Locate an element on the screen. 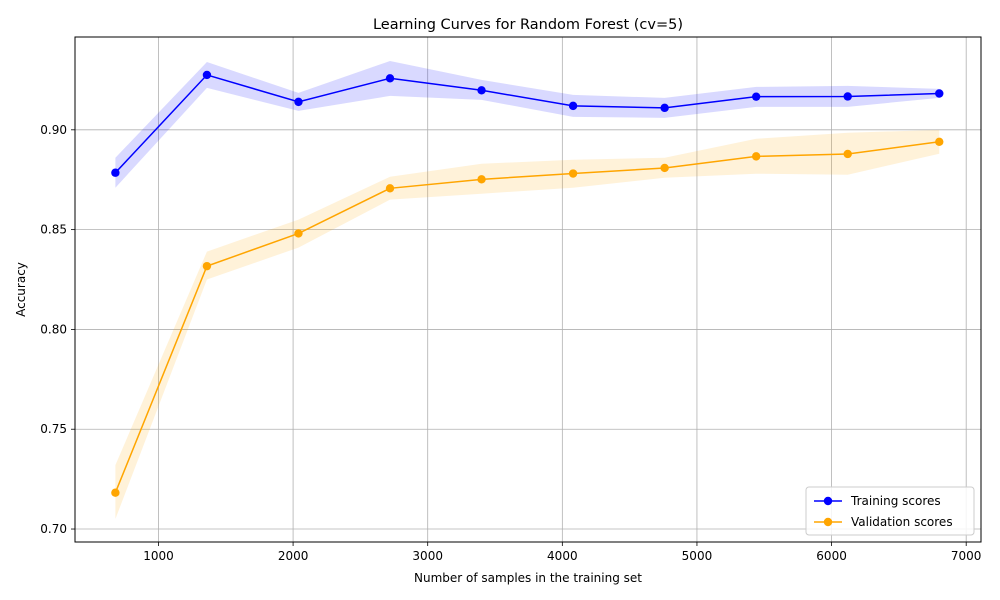 This screenshot has width=1000, height=600. x-tick-label: 5000 is located at coordinates (697, 556).